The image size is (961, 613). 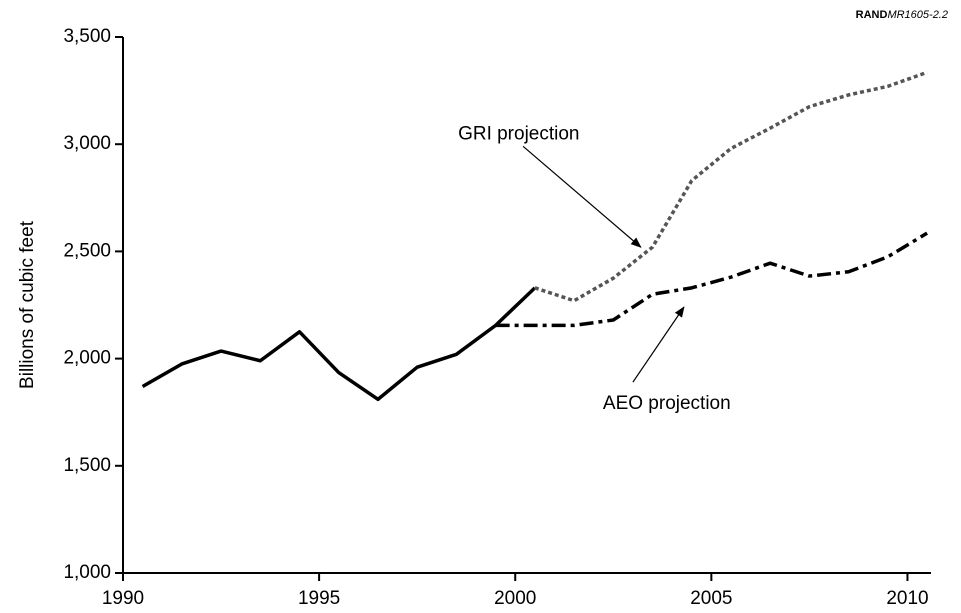 What do you see at coordinates (515, 598) in the screenshot?
I see `x-tick-label: 2000` at bounding box center [515, 598].